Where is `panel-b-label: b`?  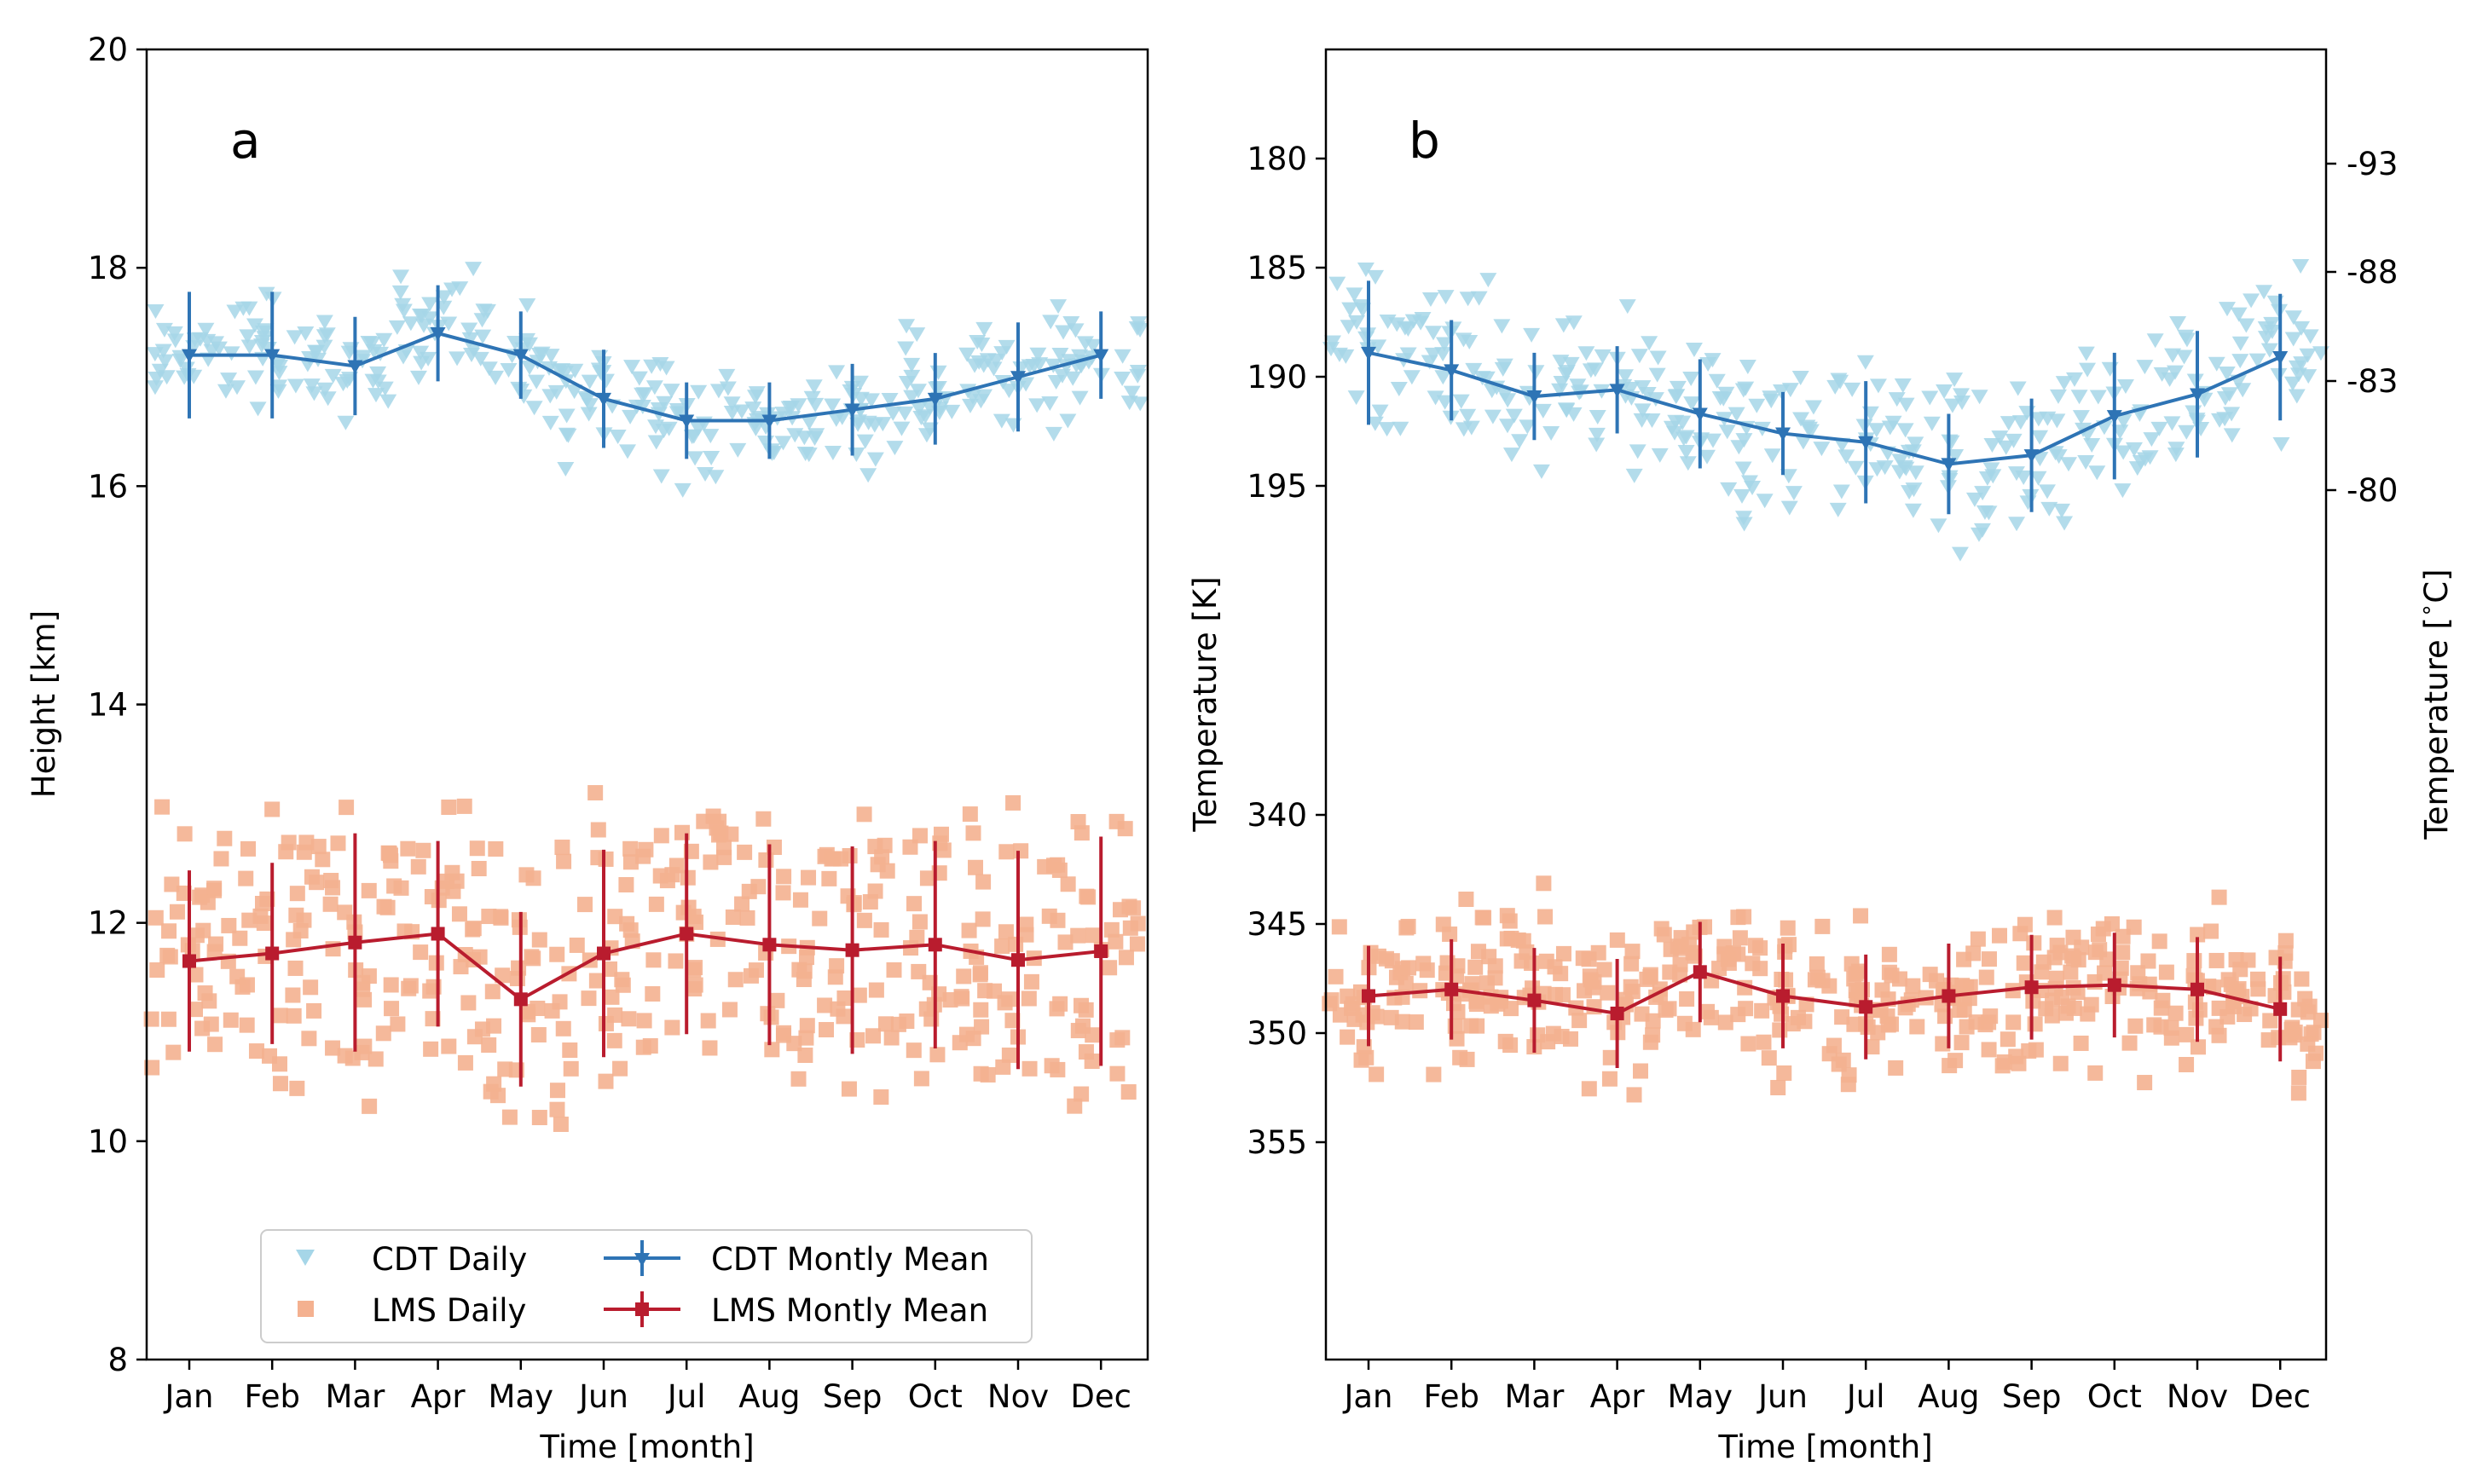 panel-b-label: b is located at coordinates (1424, 141).